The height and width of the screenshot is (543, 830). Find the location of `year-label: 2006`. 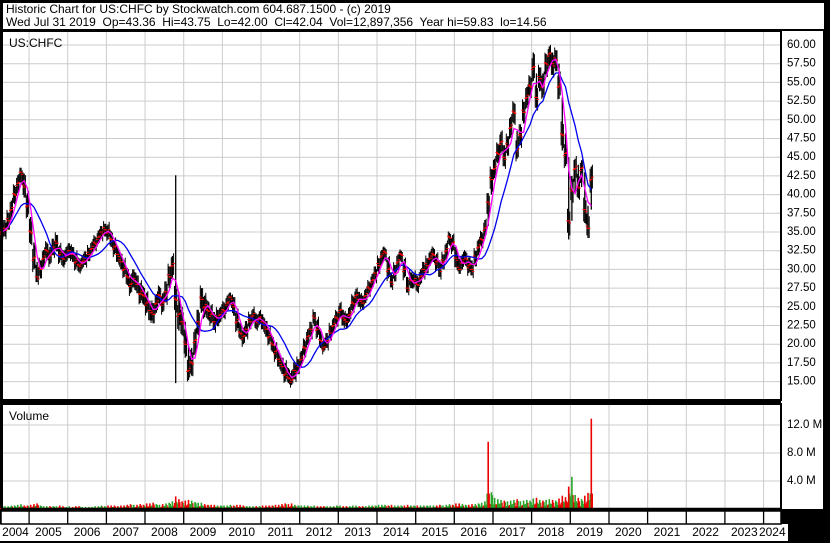

year-label: 2006 is located at coordinates (87, 532).